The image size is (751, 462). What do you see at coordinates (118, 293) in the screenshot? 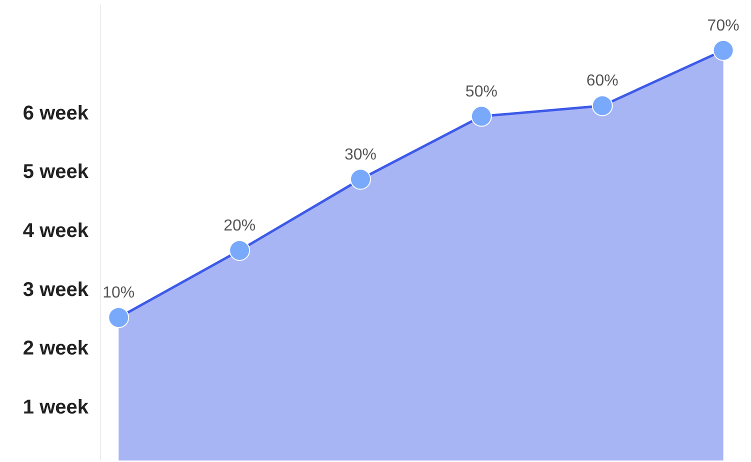
I see `annotation: 10%` at bounding box center [118, 293].